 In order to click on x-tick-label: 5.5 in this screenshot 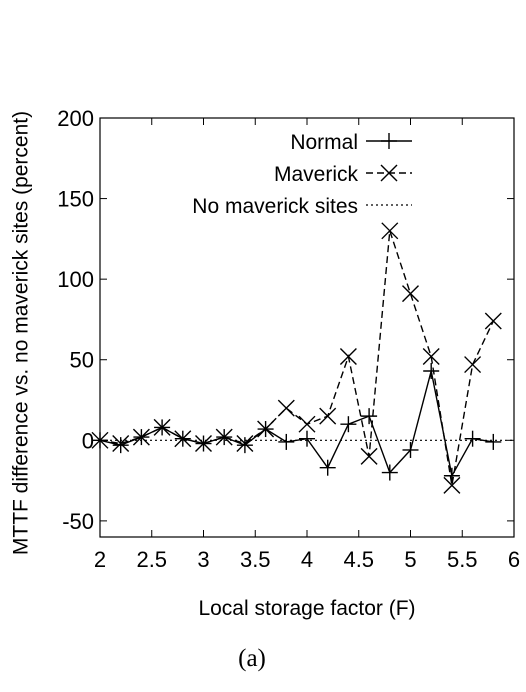, I will do `click(462, 559)`.